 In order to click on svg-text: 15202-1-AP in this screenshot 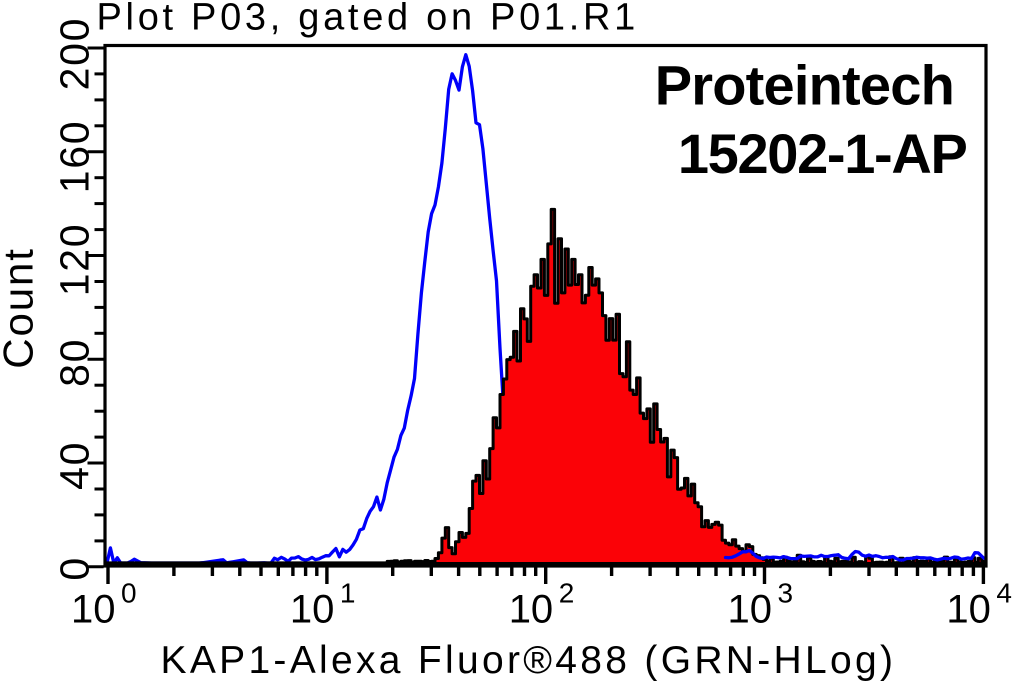, I will do `click(822, 153)`.